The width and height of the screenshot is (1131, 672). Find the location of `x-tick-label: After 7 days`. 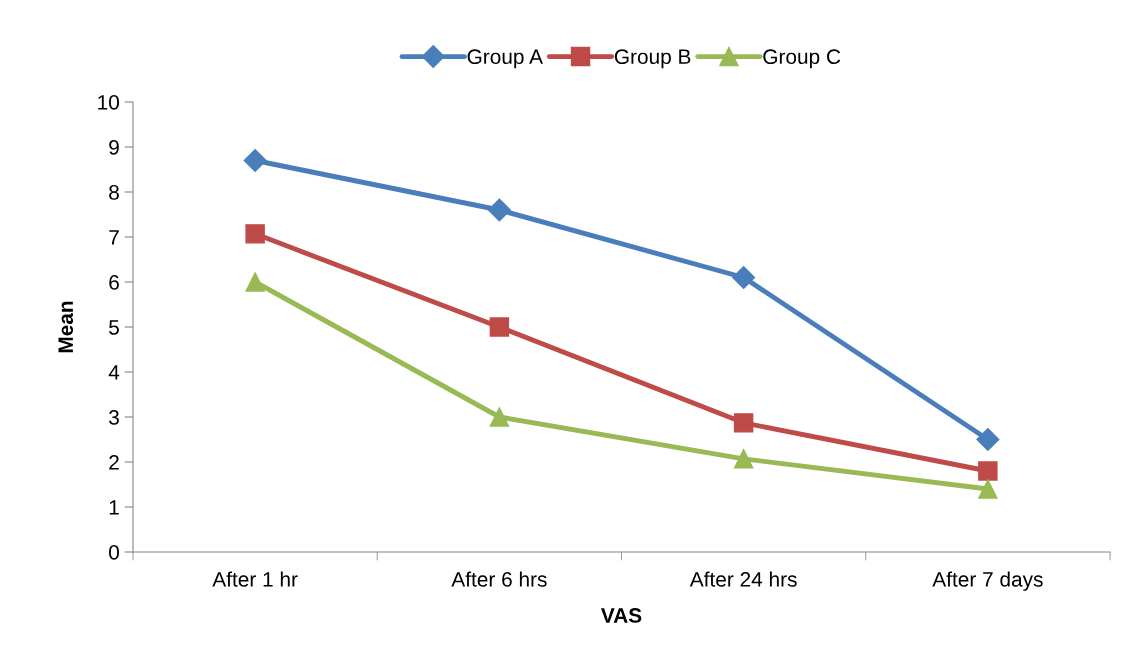

x-tick-label: After 7 days is located at coordinates (987, 581).